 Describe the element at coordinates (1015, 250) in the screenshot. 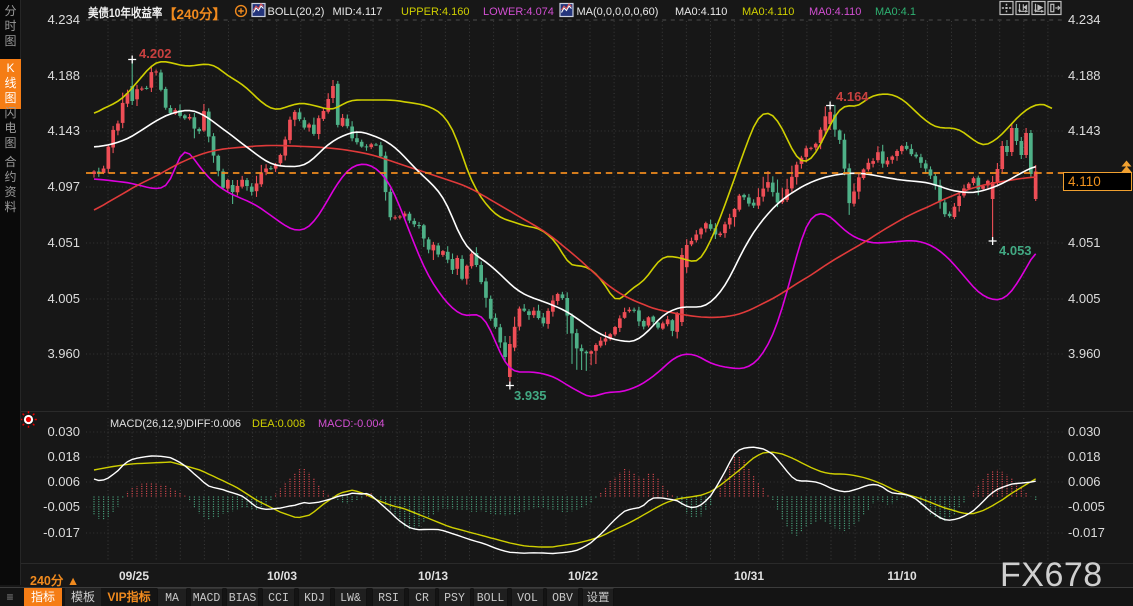

I see `svg-text: 4.053` at that location.